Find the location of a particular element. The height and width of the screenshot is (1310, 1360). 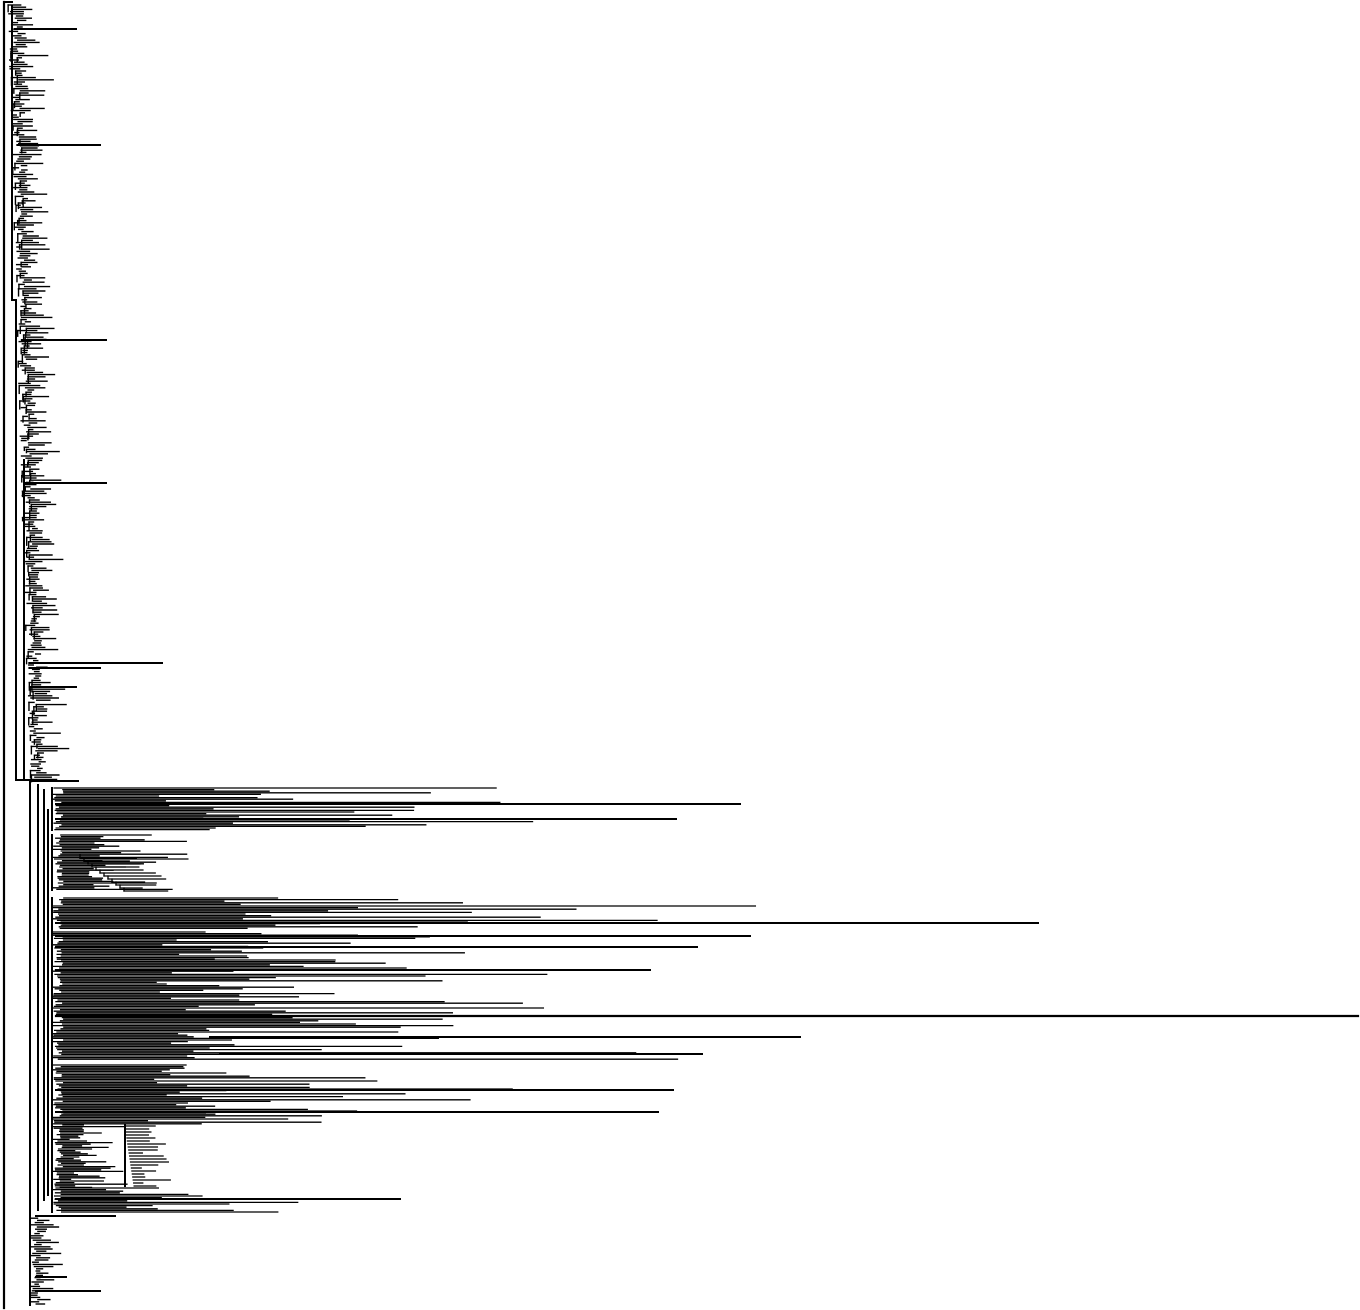

bottom-clade-short-branches is located at coordinates (72, 1260).